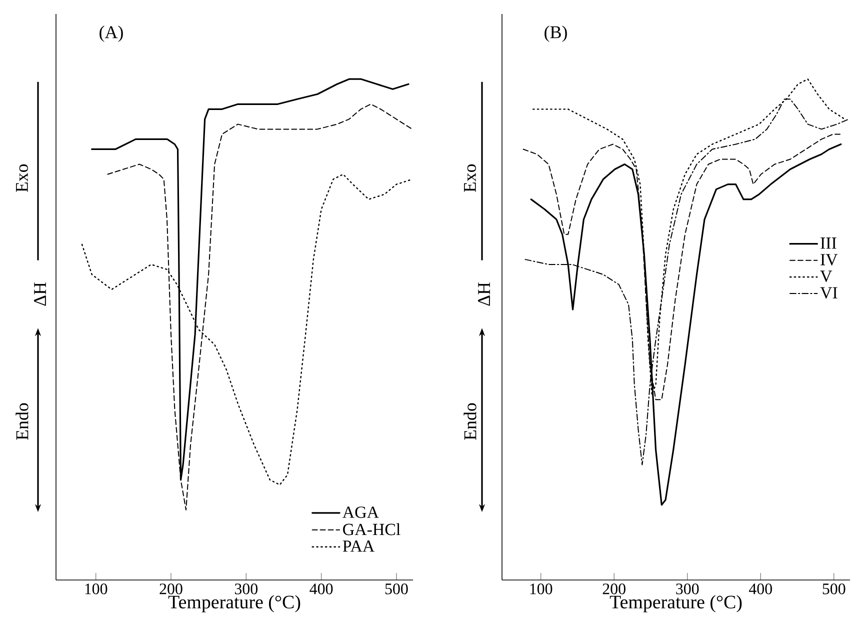  What do you see at coordinates (111, 34) in the screenshot?
I see `chart-title: (A)` at bounding box center [111, 34].